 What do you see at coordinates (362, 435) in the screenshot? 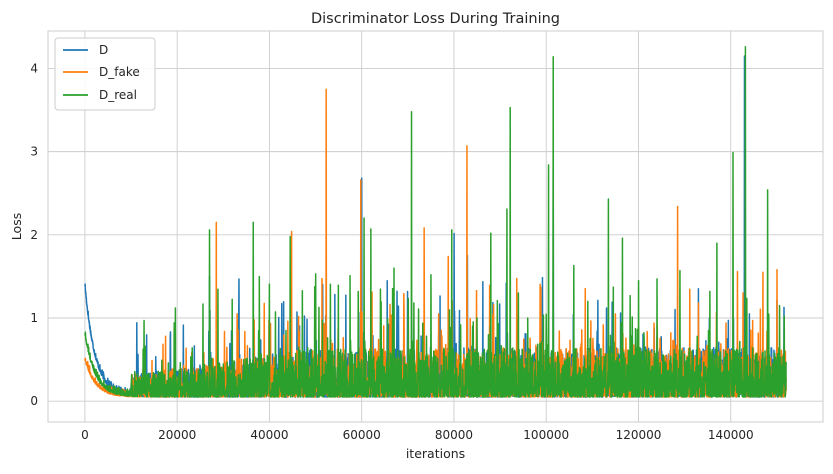
I see `x-tick-label: 60000` at bounding box center [362, 435].